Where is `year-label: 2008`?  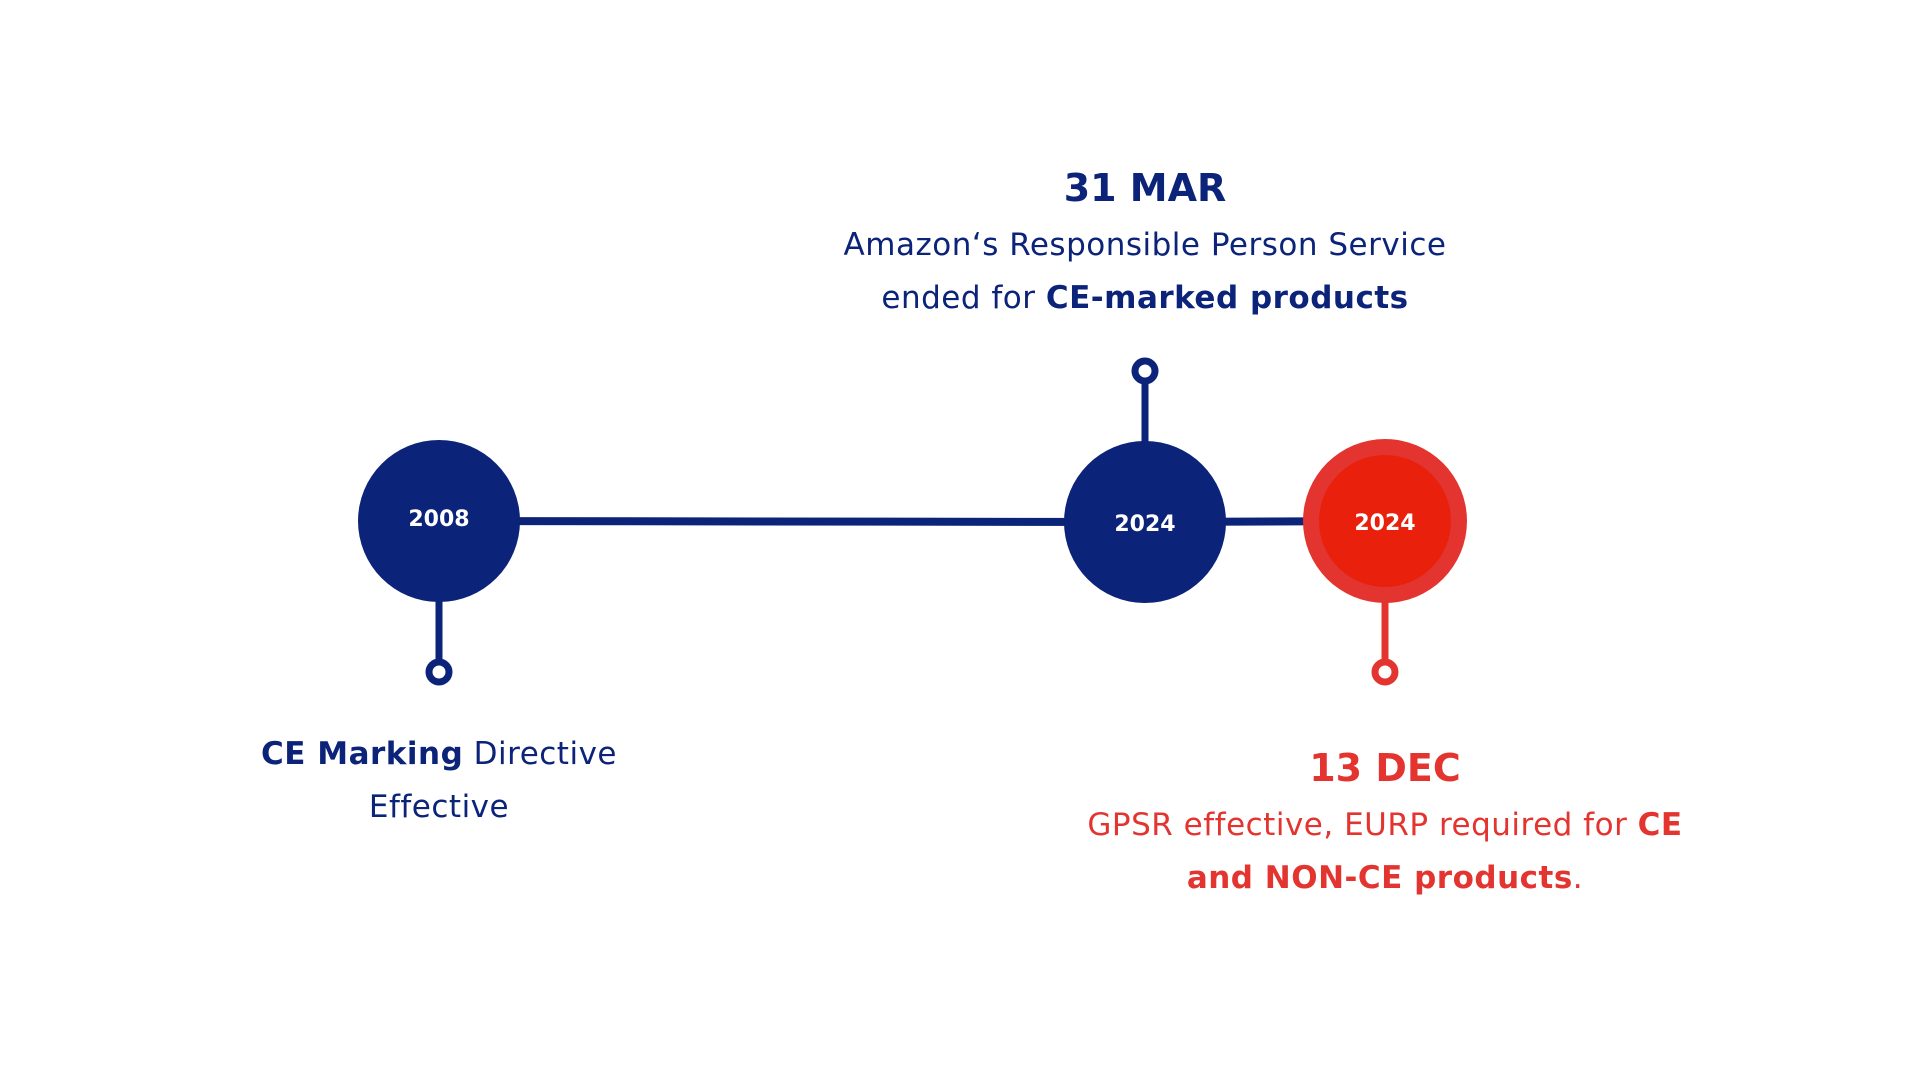
year-label: 2008 is located at coordinates (438, 519).